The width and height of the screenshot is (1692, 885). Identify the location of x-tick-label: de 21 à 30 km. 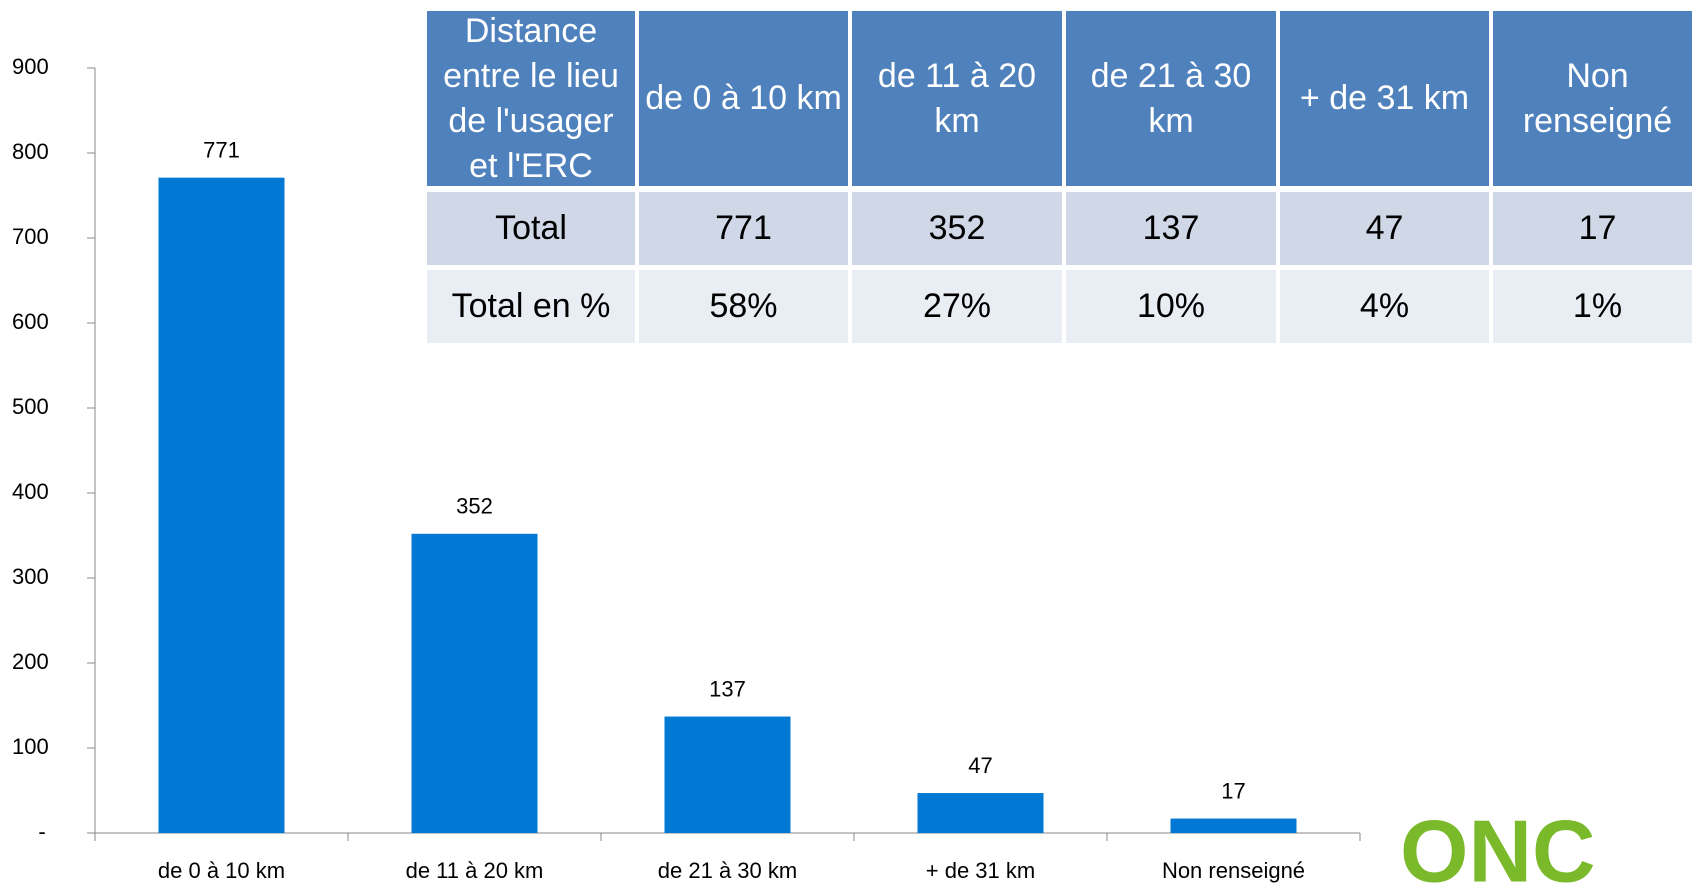
(727, 870).